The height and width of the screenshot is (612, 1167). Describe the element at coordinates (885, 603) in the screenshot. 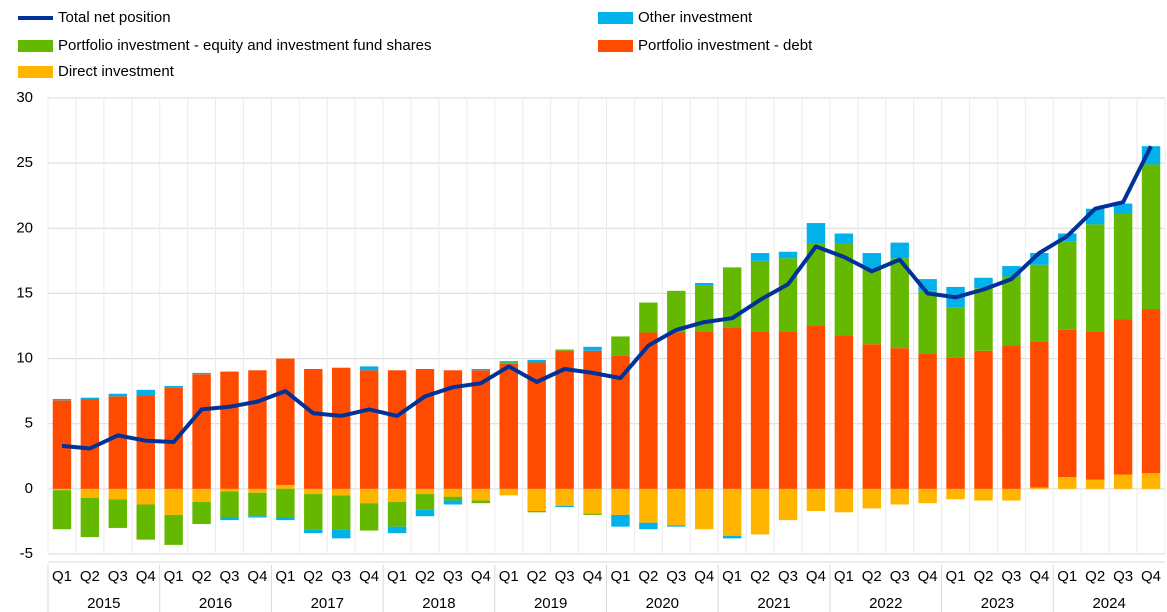

I see `year-label: 2022` at that location.